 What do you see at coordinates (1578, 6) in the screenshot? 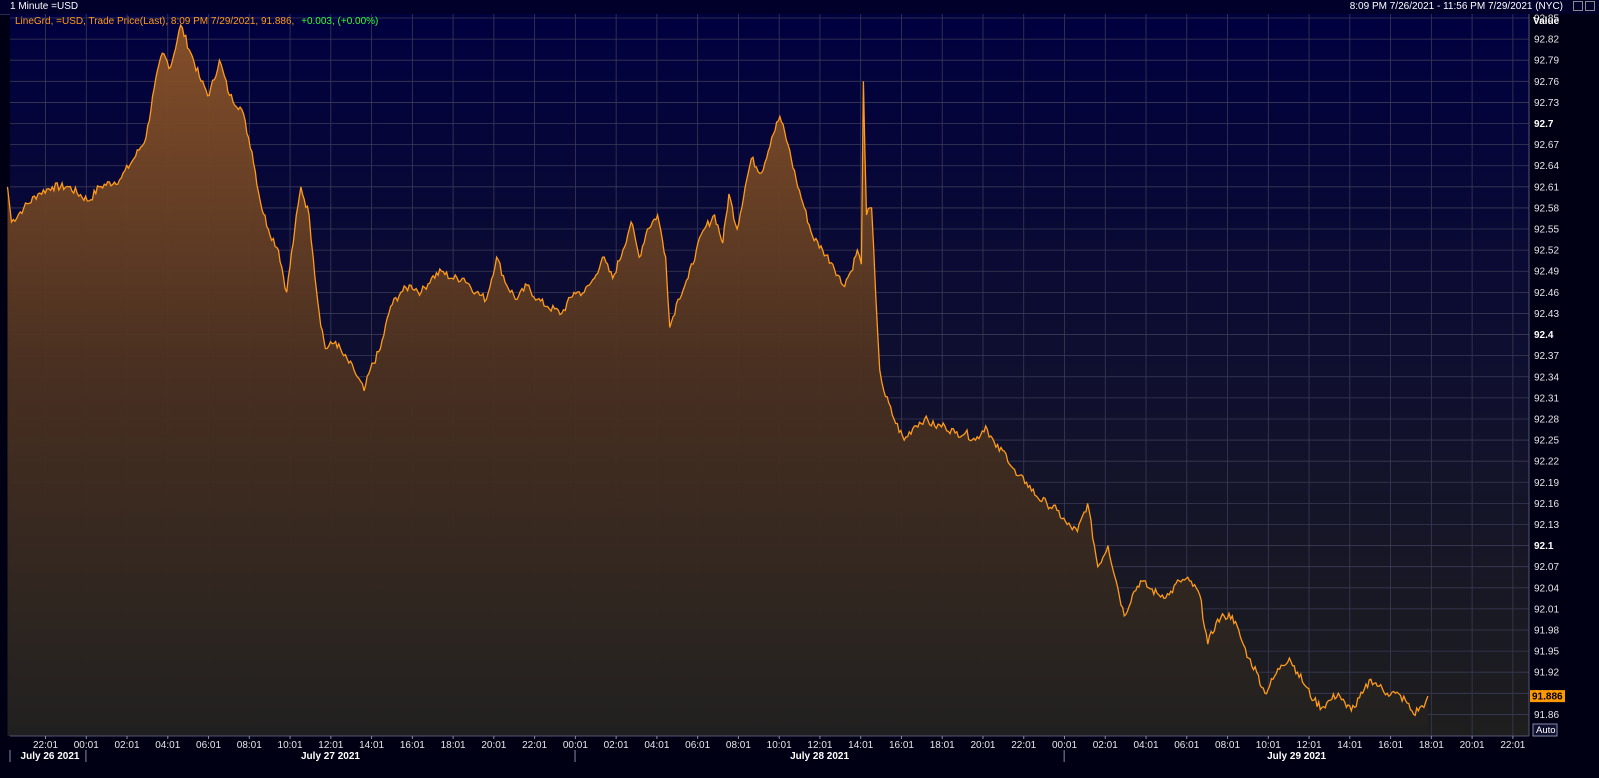
I see `minimize-icon` at bounding box center [1578, 6].